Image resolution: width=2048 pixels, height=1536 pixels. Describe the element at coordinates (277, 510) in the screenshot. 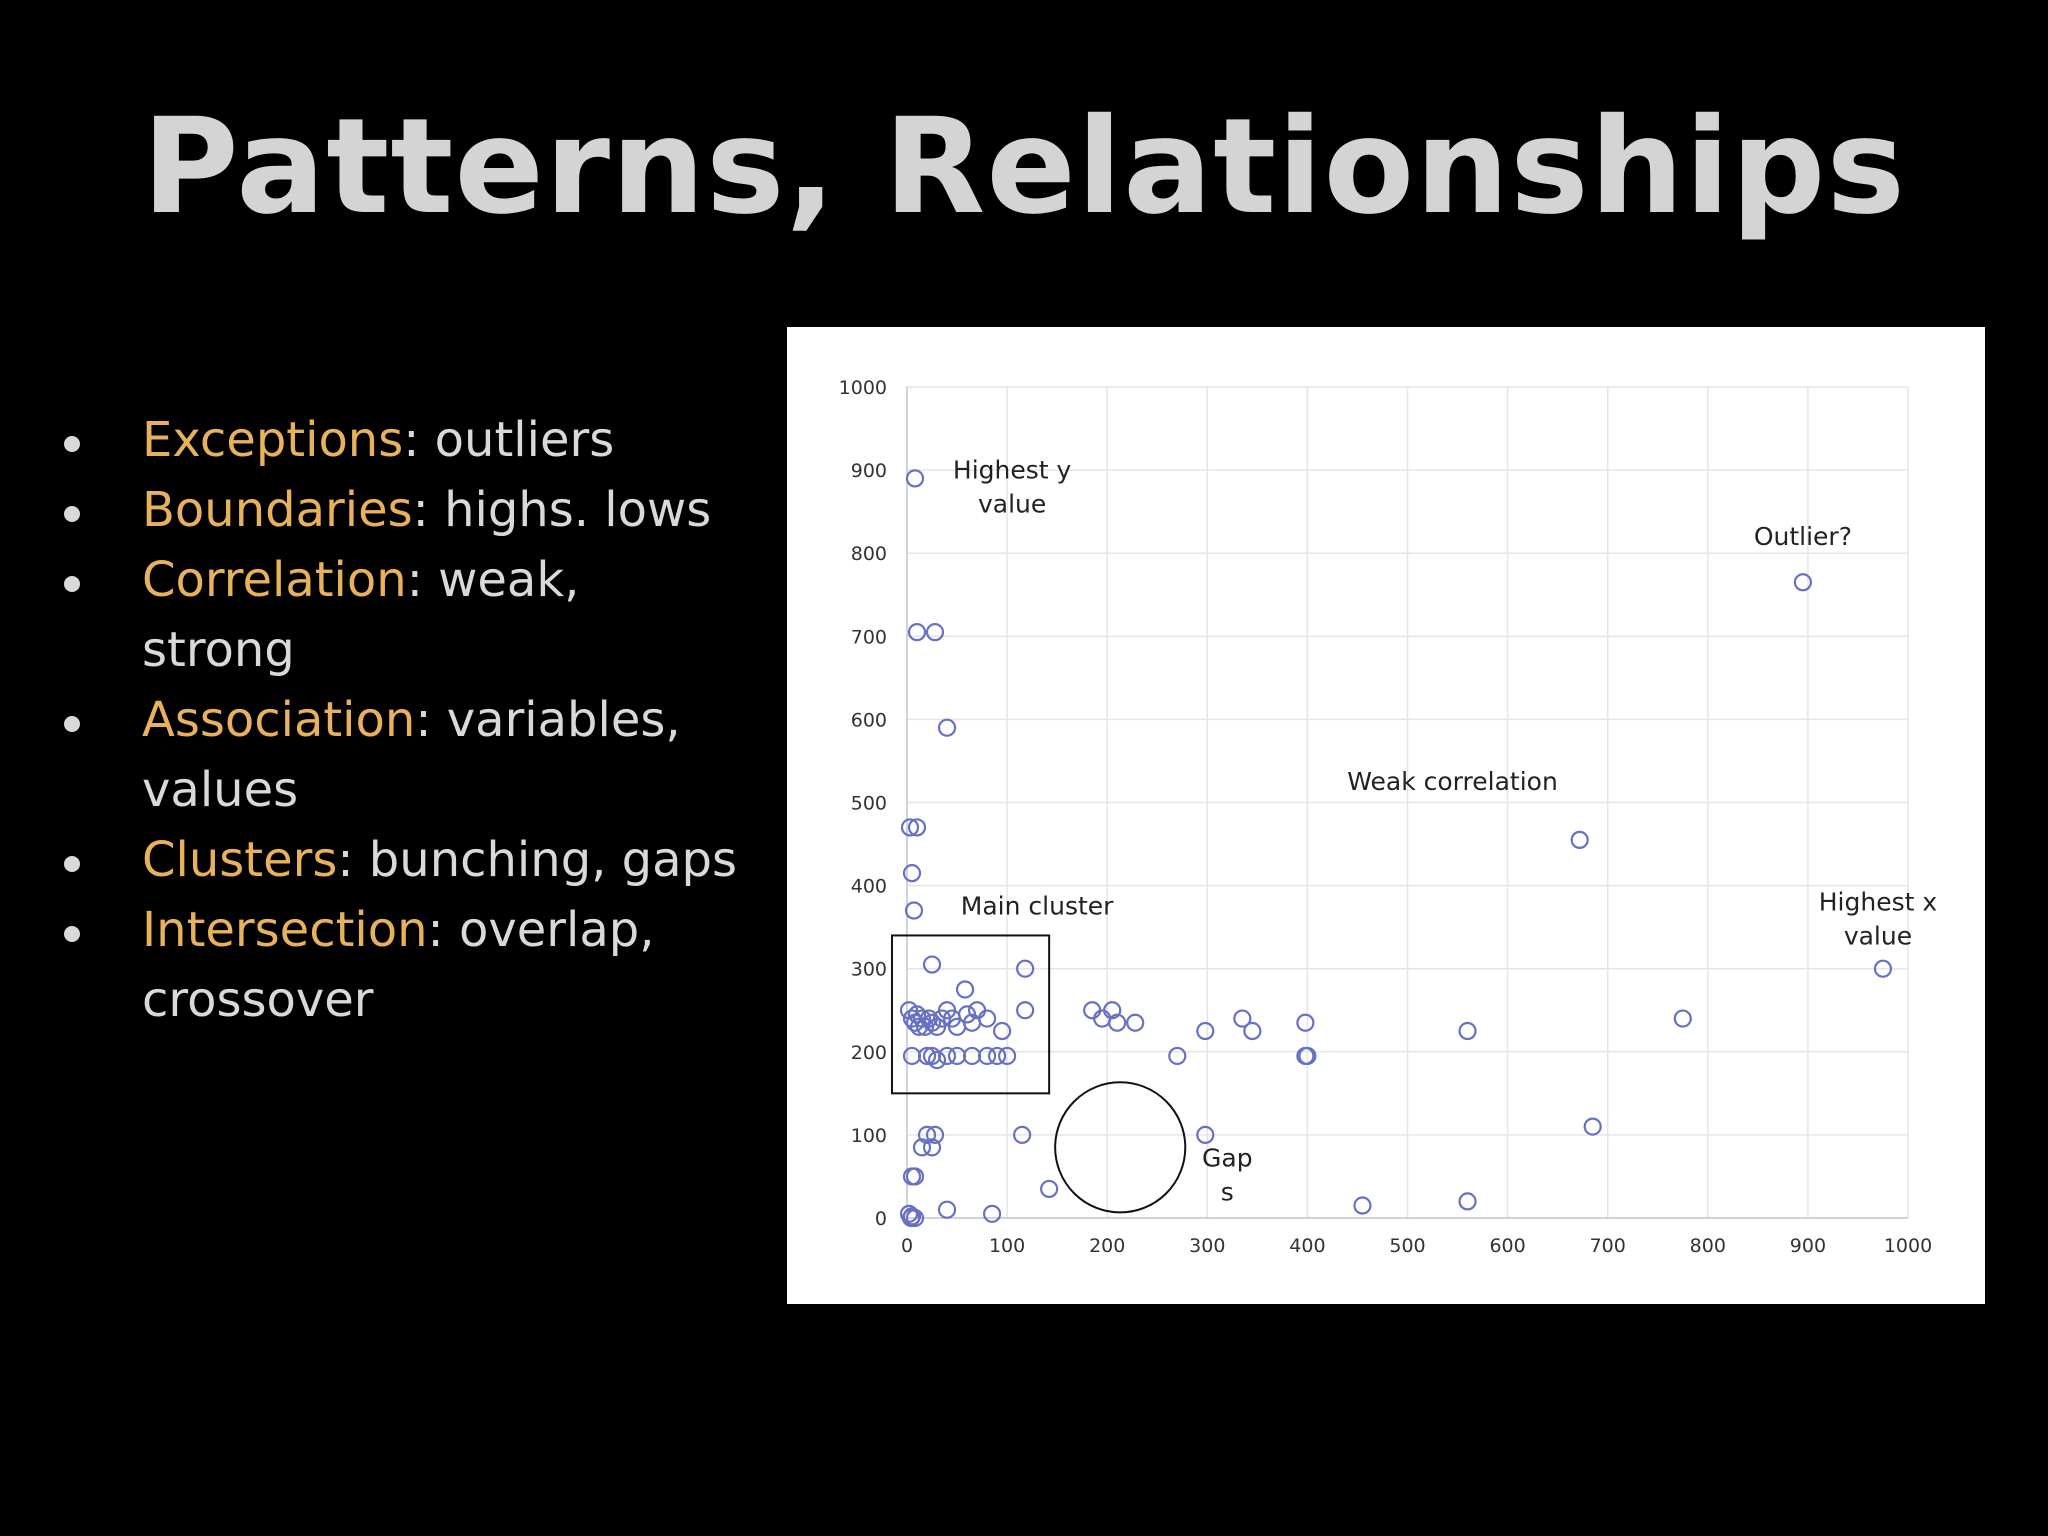

I see `bullet-term: Boundaries` at that location.